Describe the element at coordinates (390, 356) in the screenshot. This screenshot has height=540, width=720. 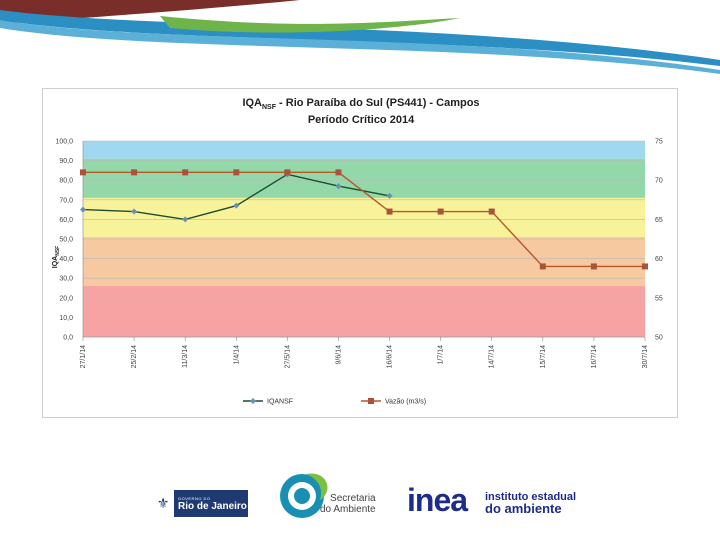
I see `x-tick-label: 16/6/14` at that location.